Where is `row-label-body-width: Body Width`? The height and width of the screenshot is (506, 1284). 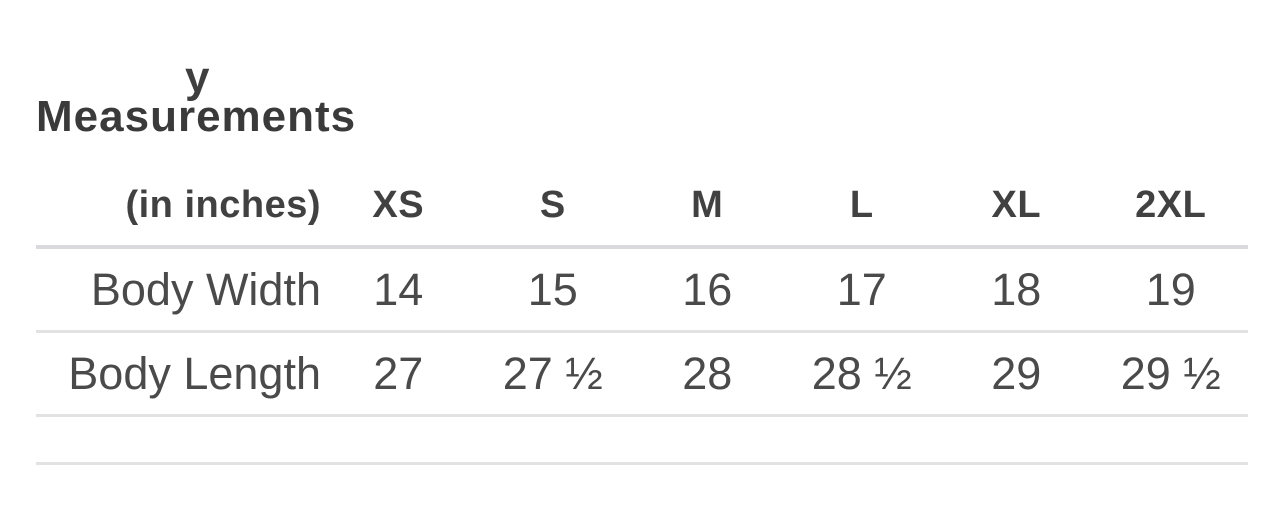 row-label-body-width: Body Width is located at coordinates (205, 289).